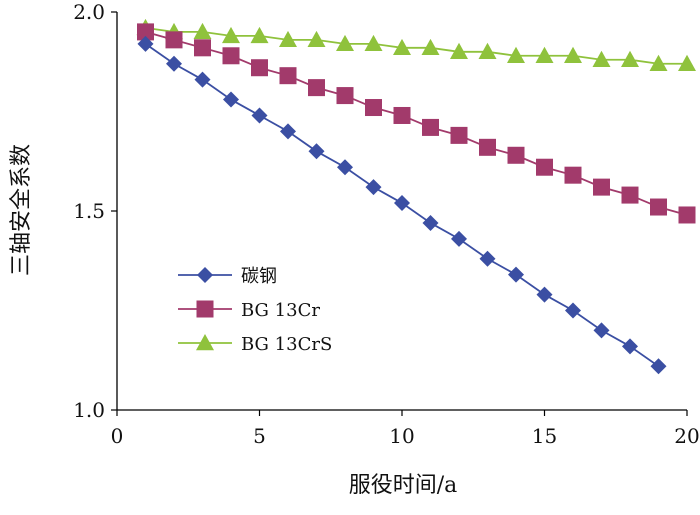  I want to click on y-axis-label: 三轴安全系数, so click(21, 210).